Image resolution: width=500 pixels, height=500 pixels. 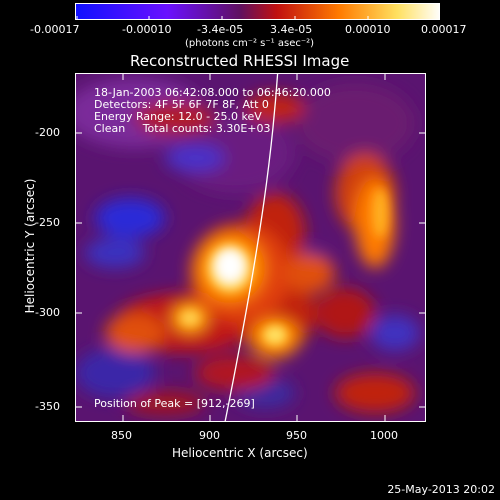 I want to click on colorbar-tick-label: -0.00010, so click(x=147, y=29).